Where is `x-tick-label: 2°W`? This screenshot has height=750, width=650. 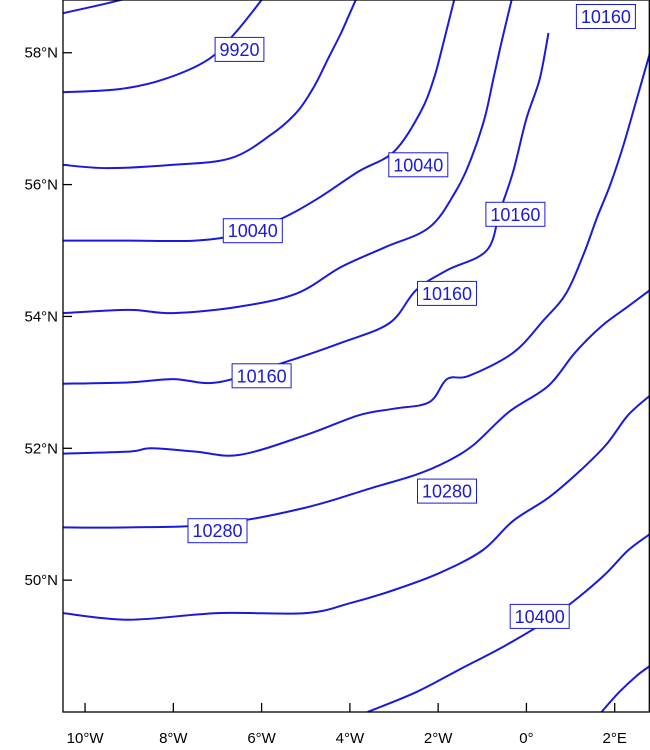
x-tick-label: 2°W is located at coordinates (438, 738).